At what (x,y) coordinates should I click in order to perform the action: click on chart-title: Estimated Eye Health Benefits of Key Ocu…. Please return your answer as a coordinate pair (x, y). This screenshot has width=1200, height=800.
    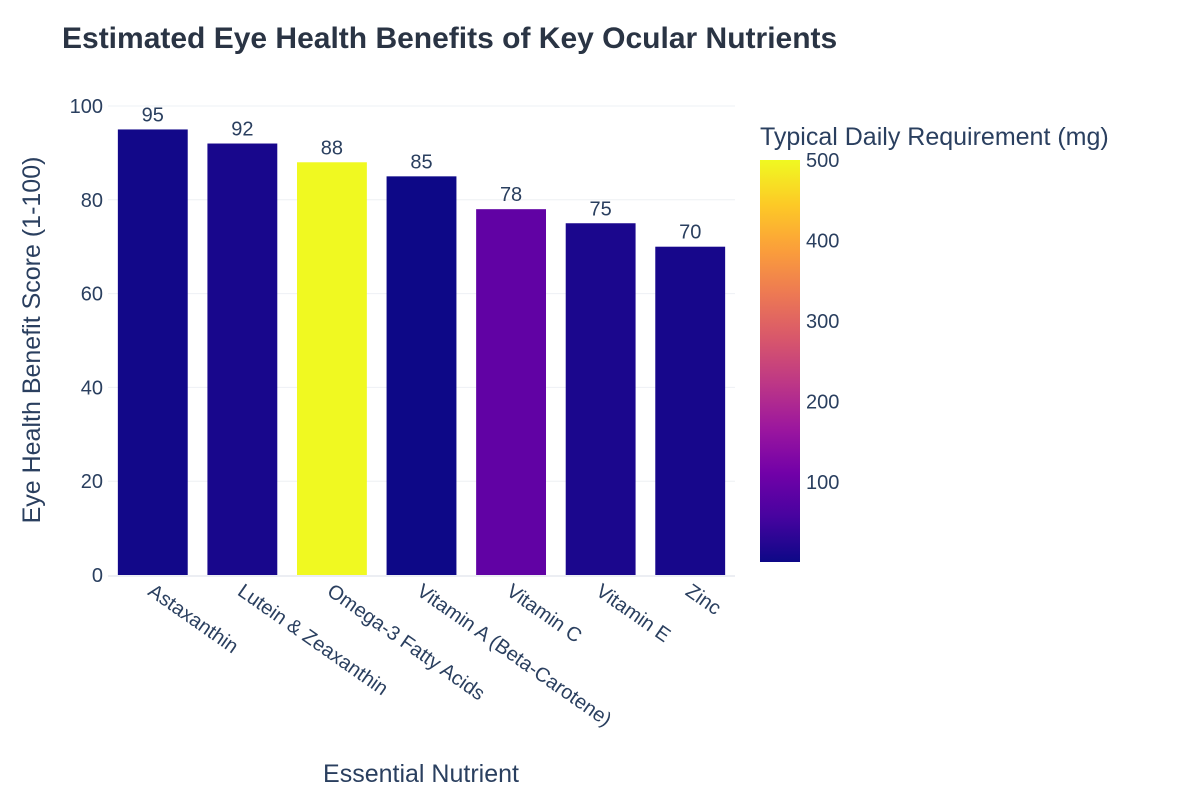
    Looking at the image, I should click on (450, 38).